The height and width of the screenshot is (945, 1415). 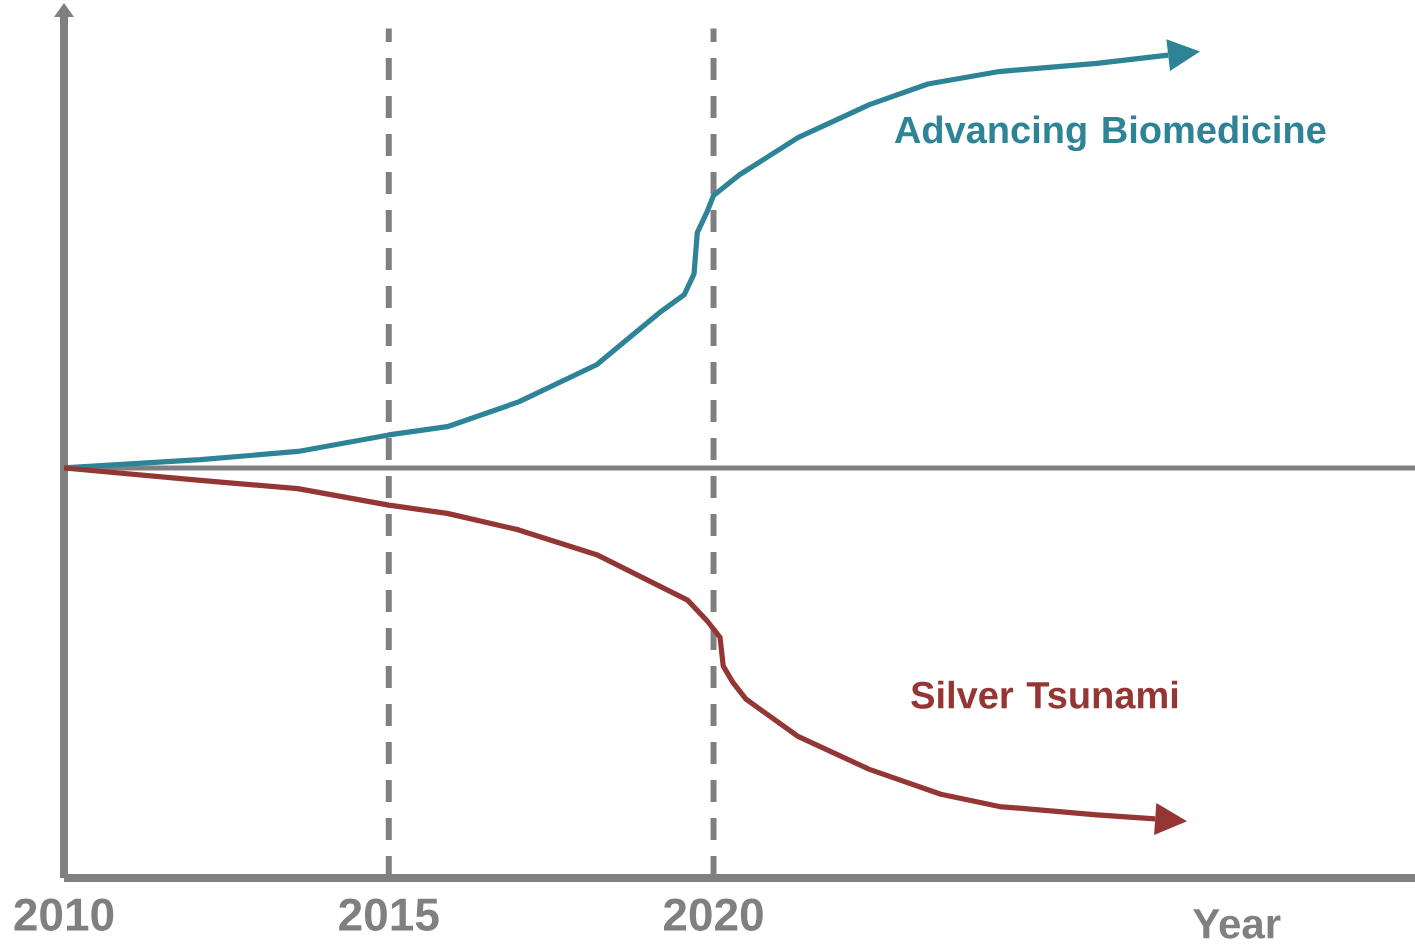 I want to click on x-tick-label: 2010, so click(x=64, y=914).